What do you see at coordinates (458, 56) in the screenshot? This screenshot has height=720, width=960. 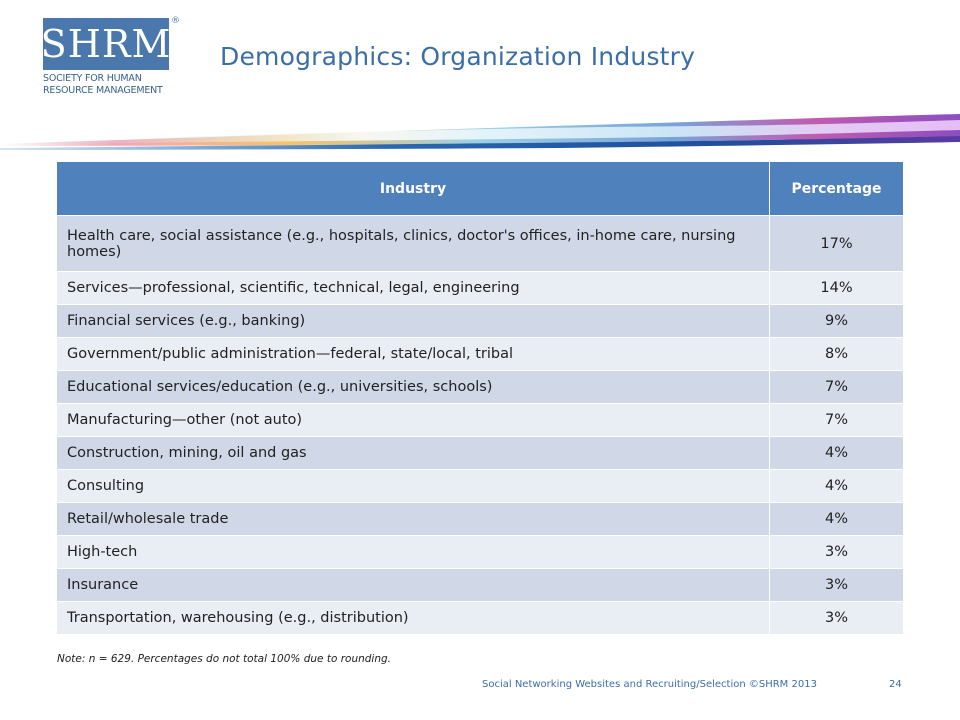 I see `slide-title: Demographics: Organization Industry` at bounding box center [458, 56].